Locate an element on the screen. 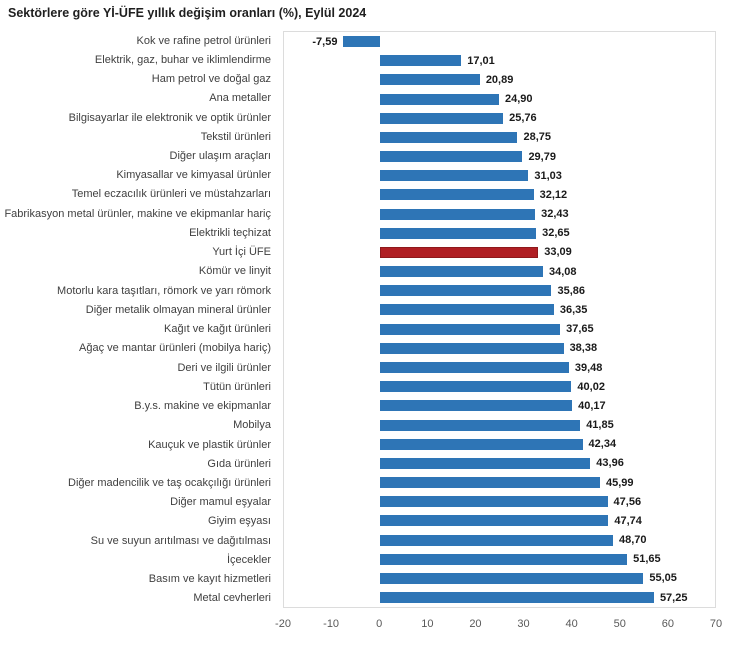 The width and height of the screenshot is (750, 668). value-label: 32,12 is located at coordinates (553, 194).